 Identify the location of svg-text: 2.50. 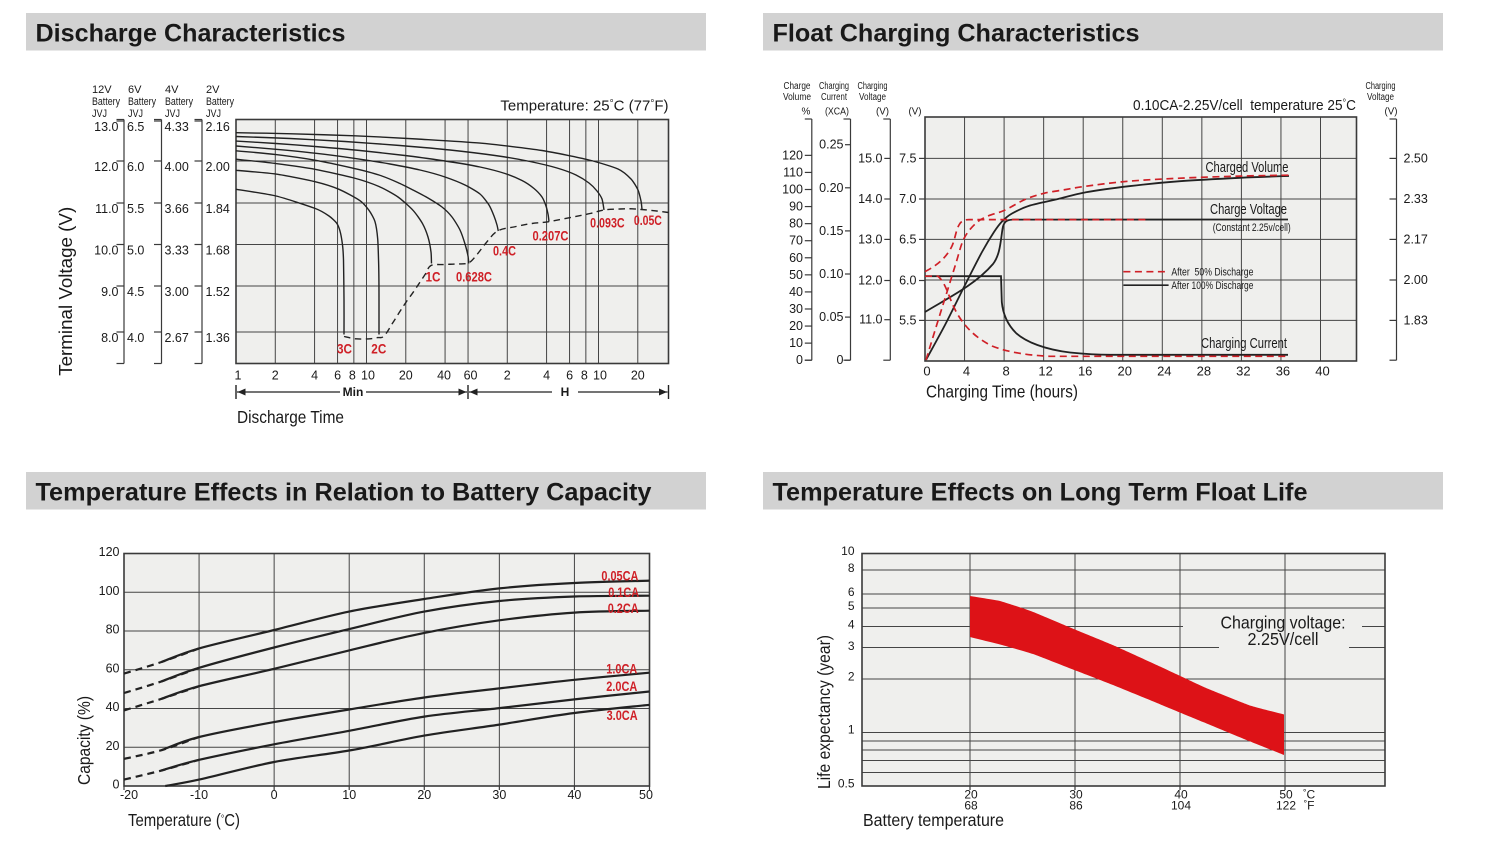
(1416, 158).